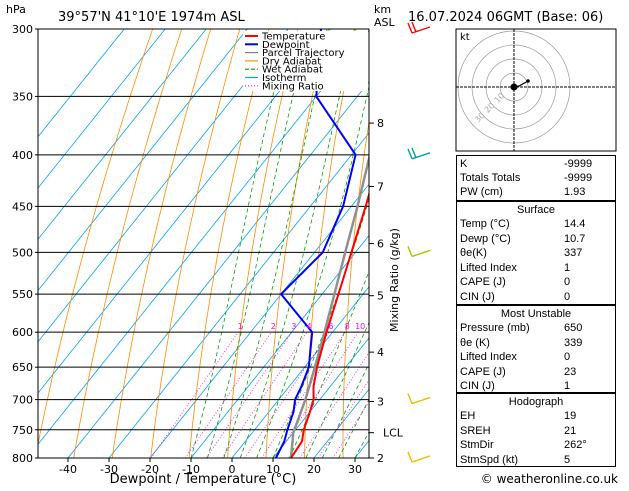  What do you see at coordinates (473, 253) in the screenshot?
I see `surface-row-label: θe(K)` at bounding box center [473, 253].